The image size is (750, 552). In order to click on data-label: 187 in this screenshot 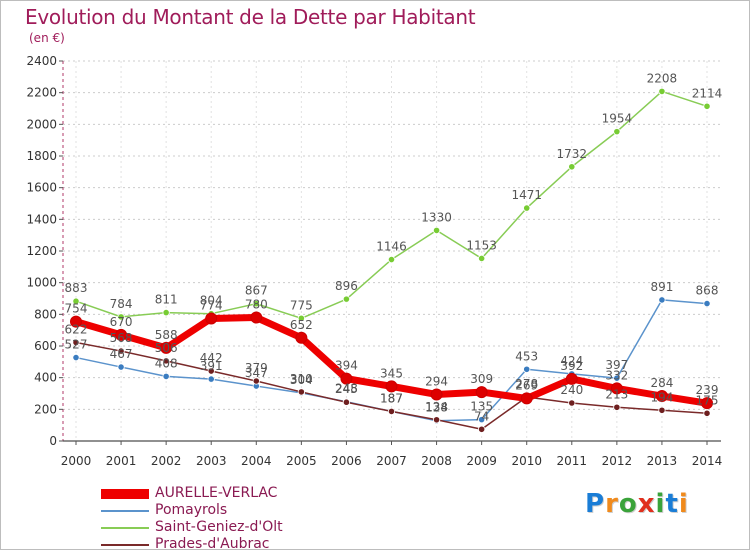, I will do `click(391, 398)`.